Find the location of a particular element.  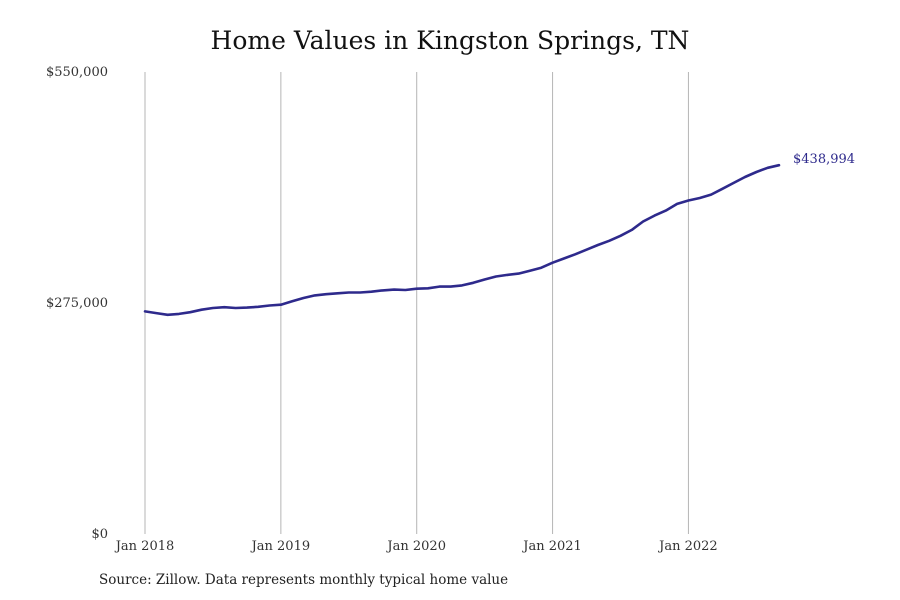

x-tick-label: Jan 2019 is located at coordinates (280, 546).